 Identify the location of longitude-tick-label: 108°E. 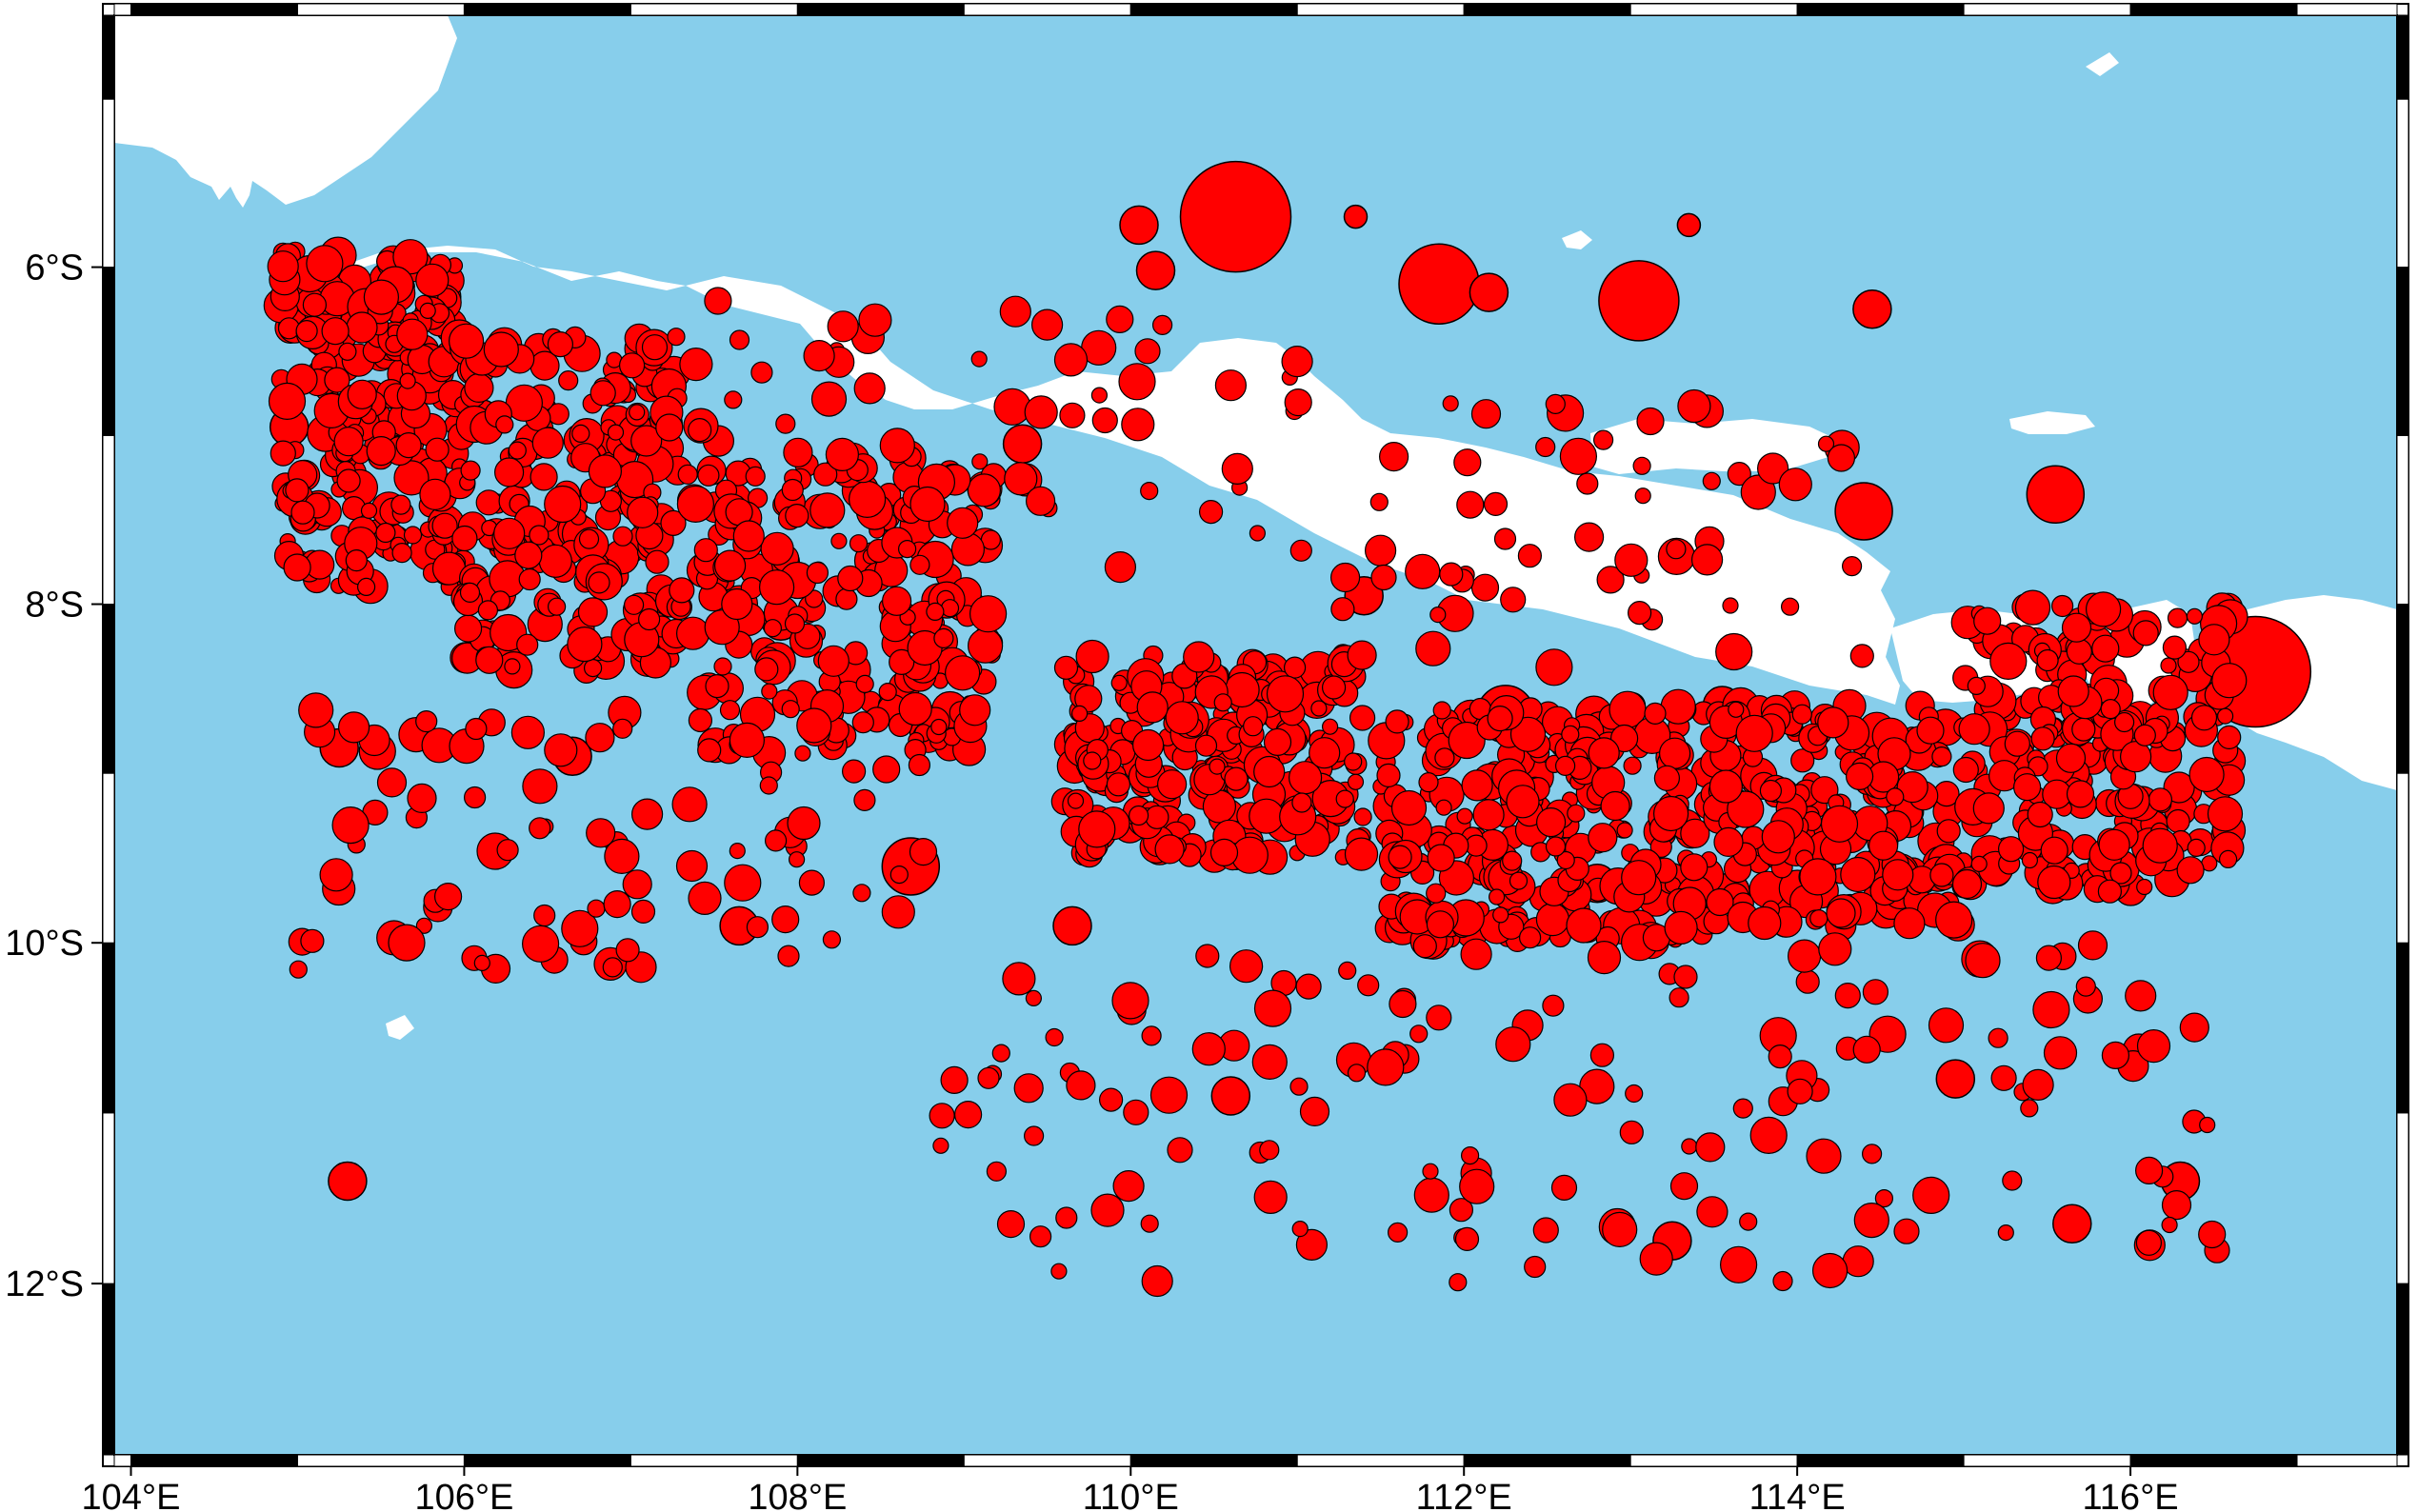
(797, 1495).